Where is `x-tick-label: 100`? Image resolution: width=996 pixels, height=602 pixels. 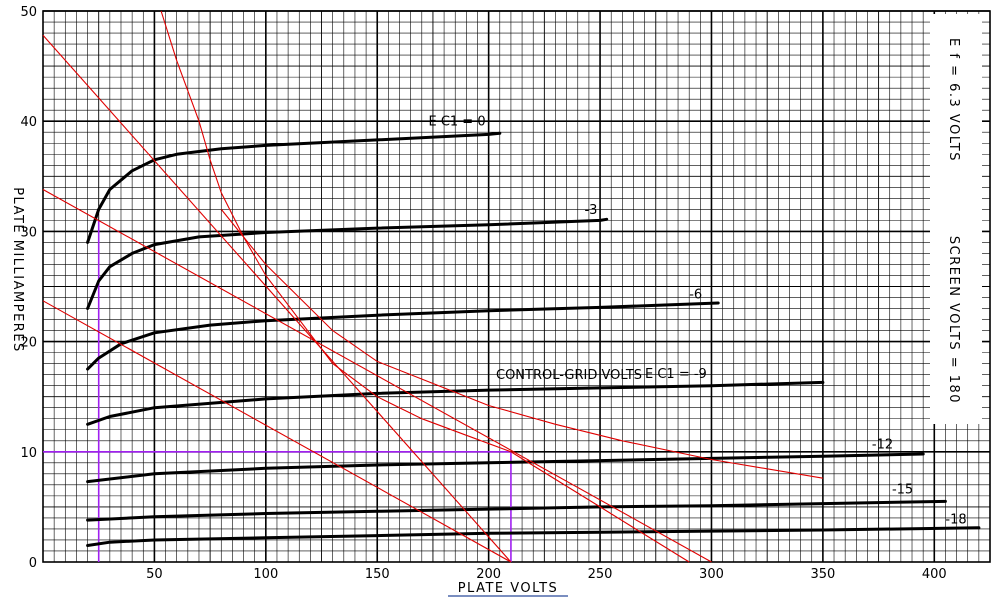
x-tick-label: 100 is located at coordinates (265, 574).